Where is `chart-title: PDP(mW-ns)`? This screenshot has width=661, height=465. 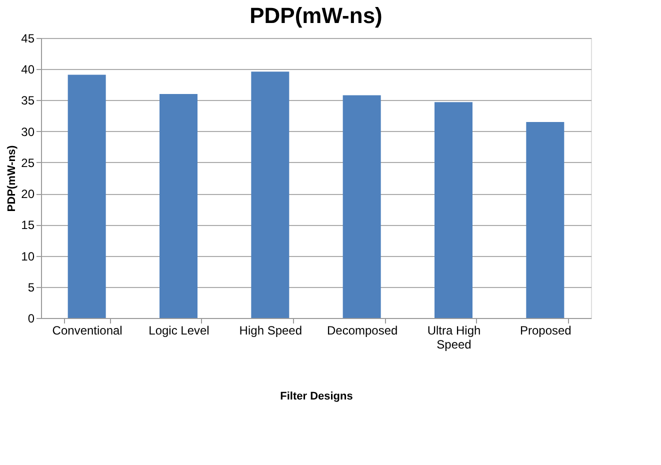 chart-title: PDP(mW-ns) is located at coordinates (316, 15).